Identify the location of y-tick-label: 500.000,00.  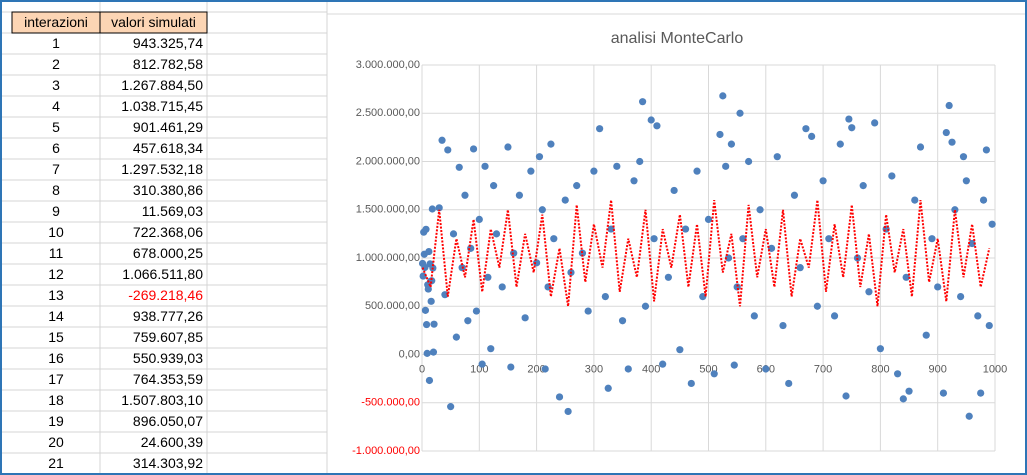
(392, 306).